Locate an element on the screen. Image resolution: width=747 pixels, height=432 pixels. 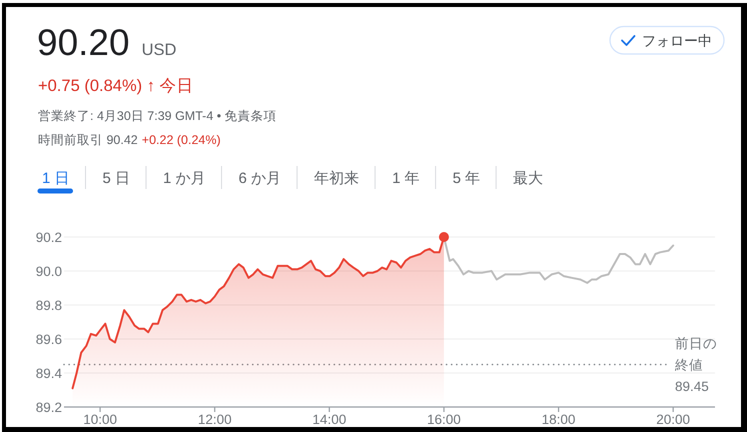
x-tick-label: 12:00 is located at coordinates (215, 419).